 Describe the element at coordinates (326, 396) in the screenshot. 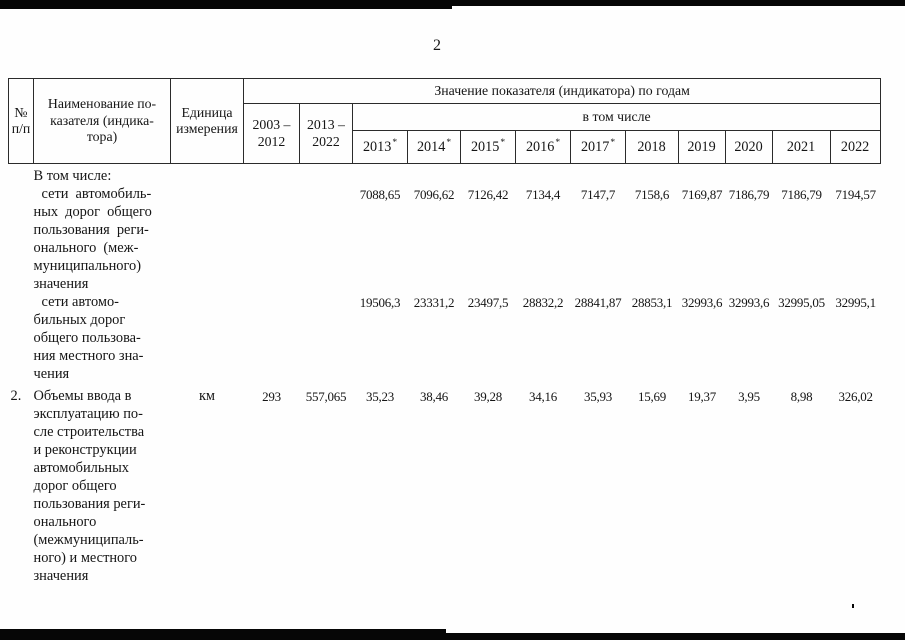

I see `value-cell: 557,065` at that location.